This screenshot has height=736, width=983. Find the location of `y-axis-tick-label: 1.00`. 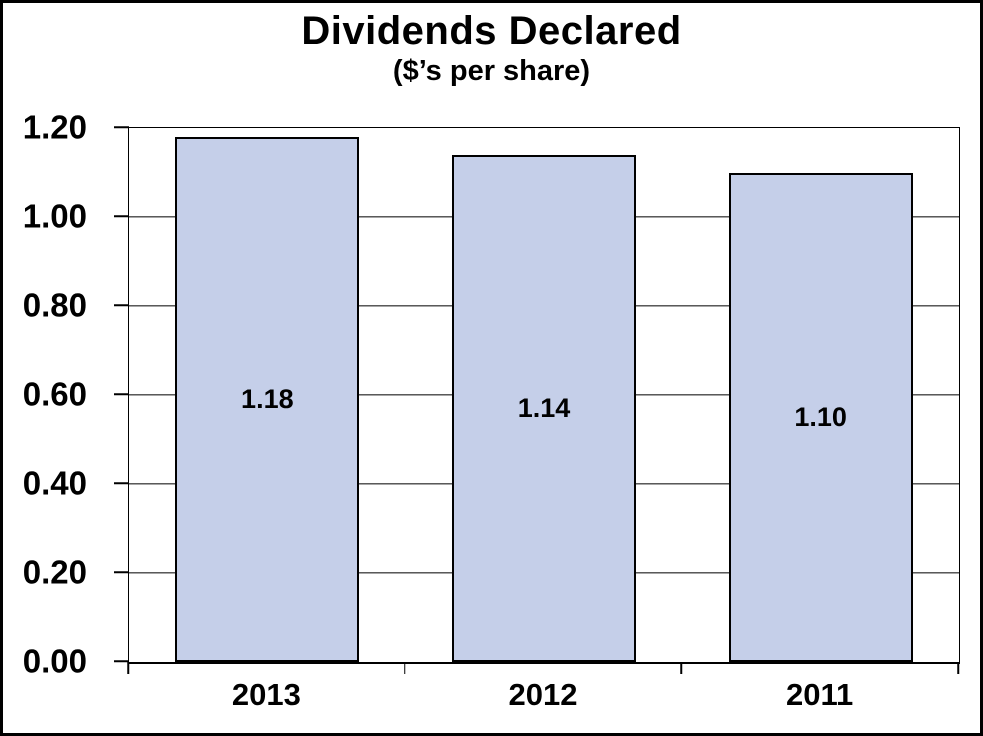

y-axis-tick-label: 1.00 is located at coordinates (54, 216).